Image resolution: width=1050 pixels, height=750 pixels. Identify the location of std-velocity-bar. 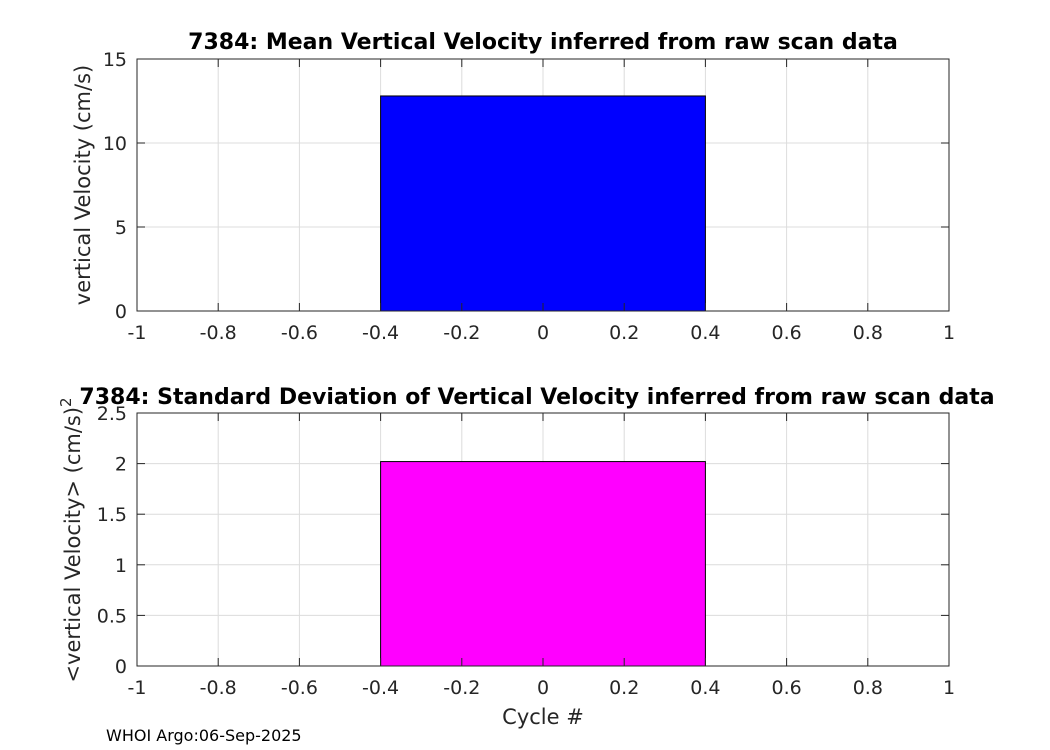
(543, 564).